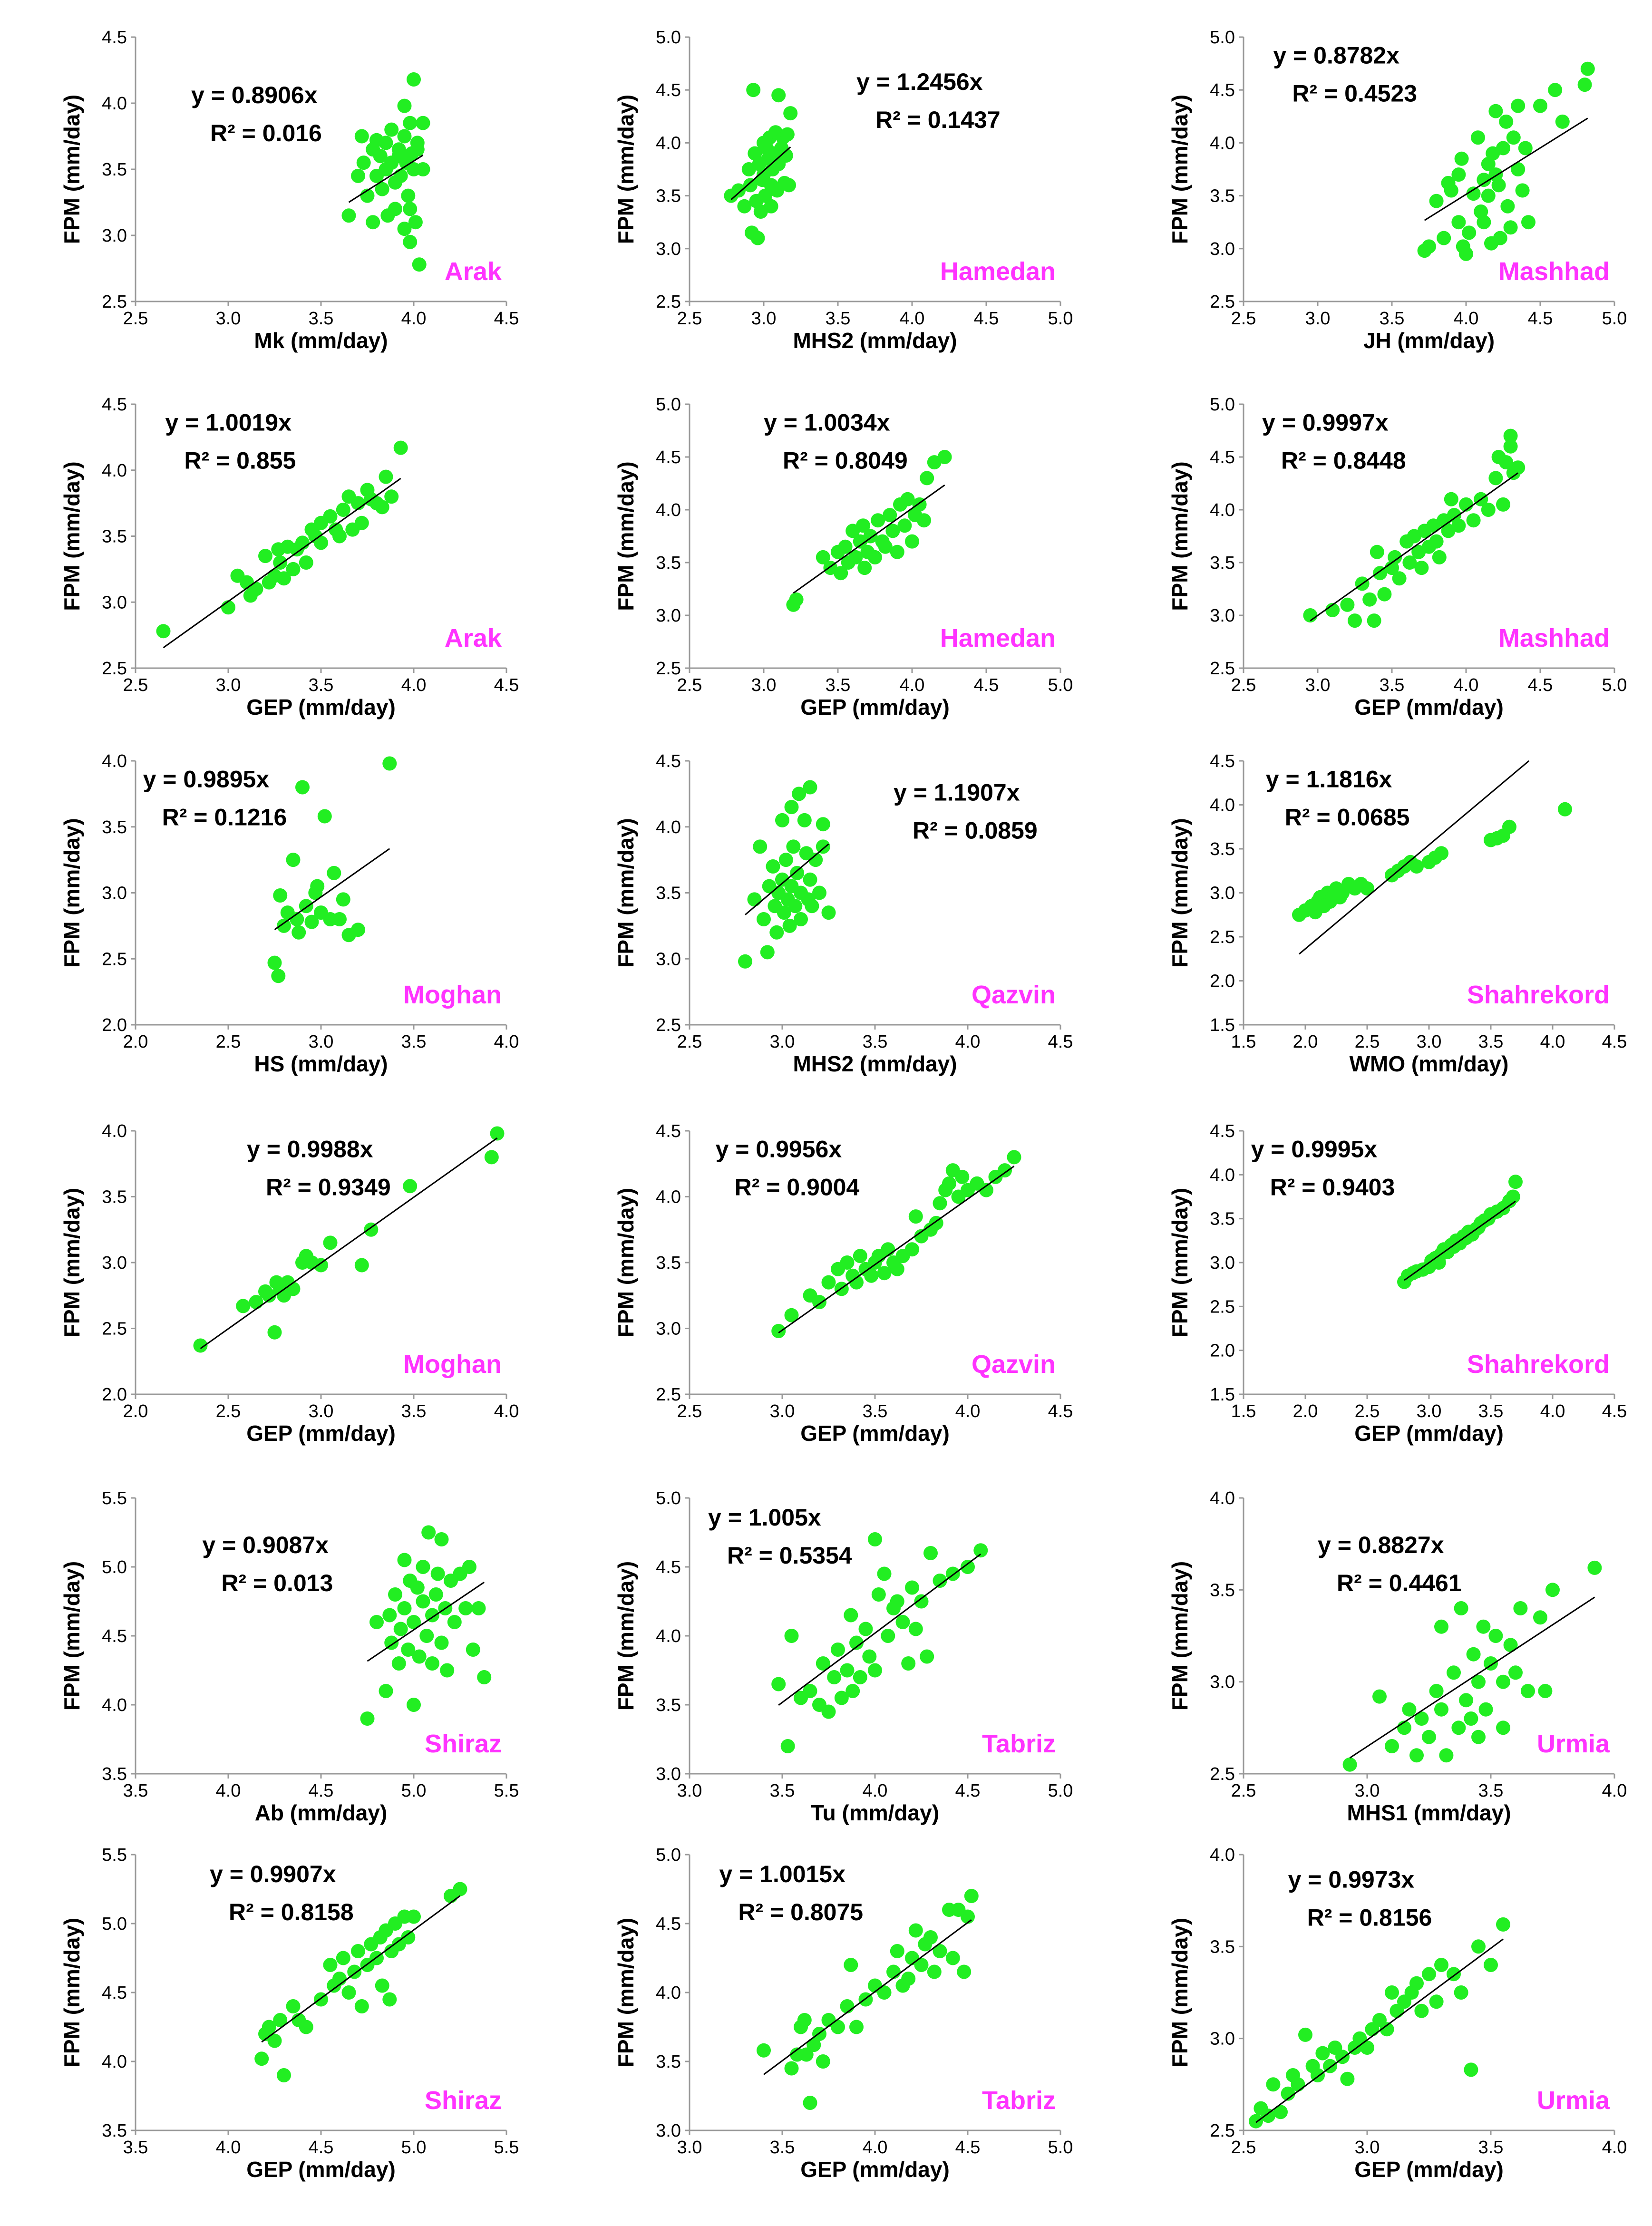 This screenshot has width=1652, height=2226. Describe the element at coordinates (1538, 995) in the screenshot. I see `station-label: Shahrekord` at that location.